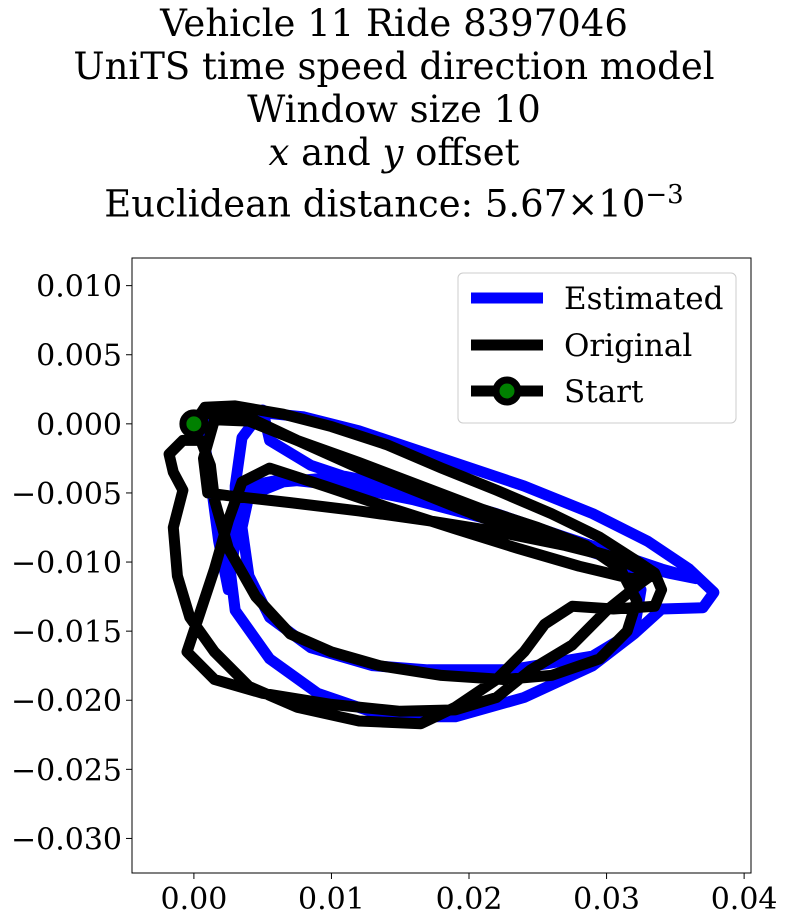 Image resolution: width=788 pixels, height=920 pixels. Describe the element at coordinates (194, 424) in the screenshot. I see `start-point-marker` at that location.